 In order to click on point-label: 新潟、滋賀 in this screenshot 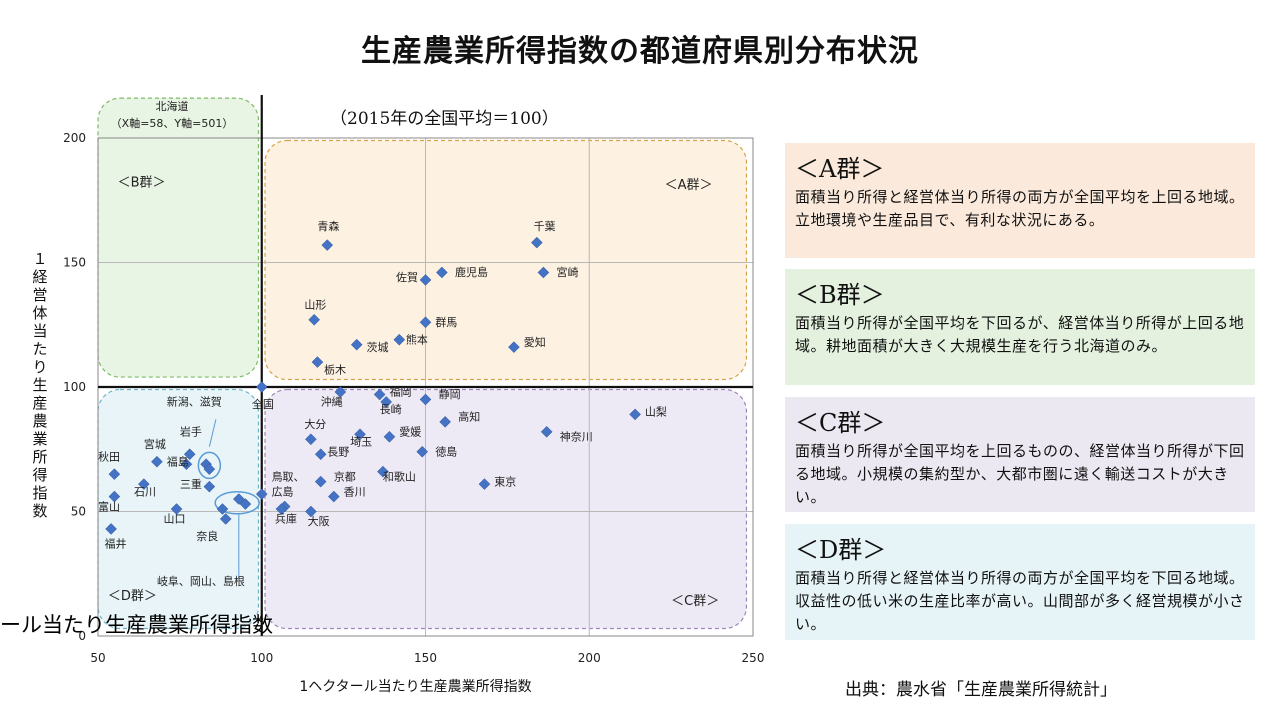, I will do `click(194, 402)`.